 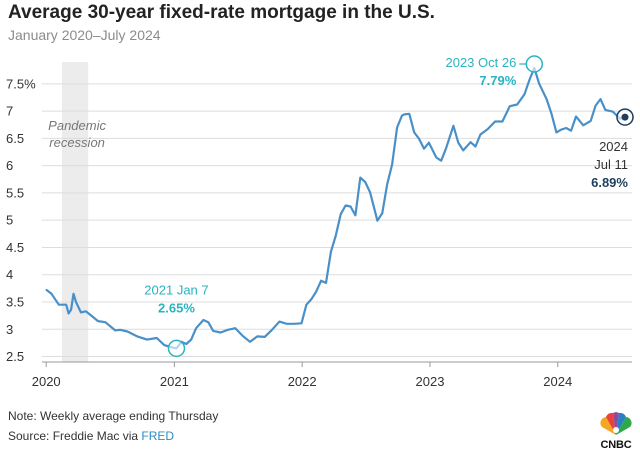 What do you see at coordinates (15, 247) in the screenshot?
I see `y-tick-label: 4.5` at bounding box center [15, 247].